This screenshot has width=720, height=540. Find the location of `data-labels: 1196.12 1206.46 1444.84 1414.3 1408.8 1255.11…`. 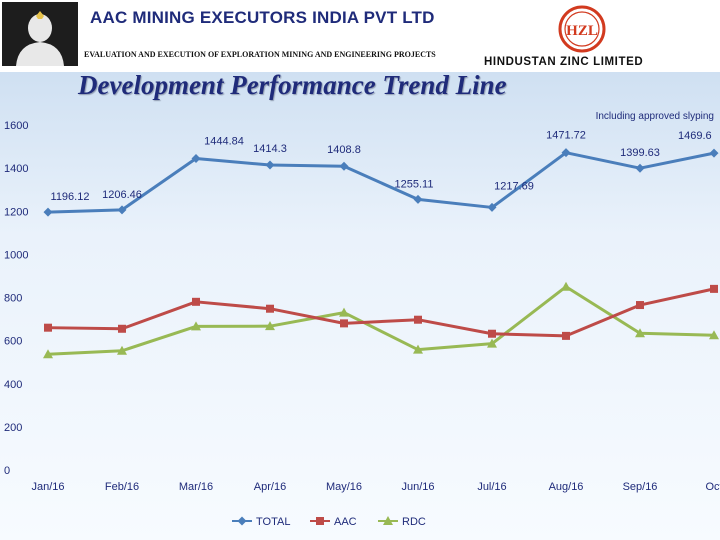

data-labels: 1196.12 1206.46 1444.84 1414.3 1408.8 1255.11… is located at coordinates (381, 166).